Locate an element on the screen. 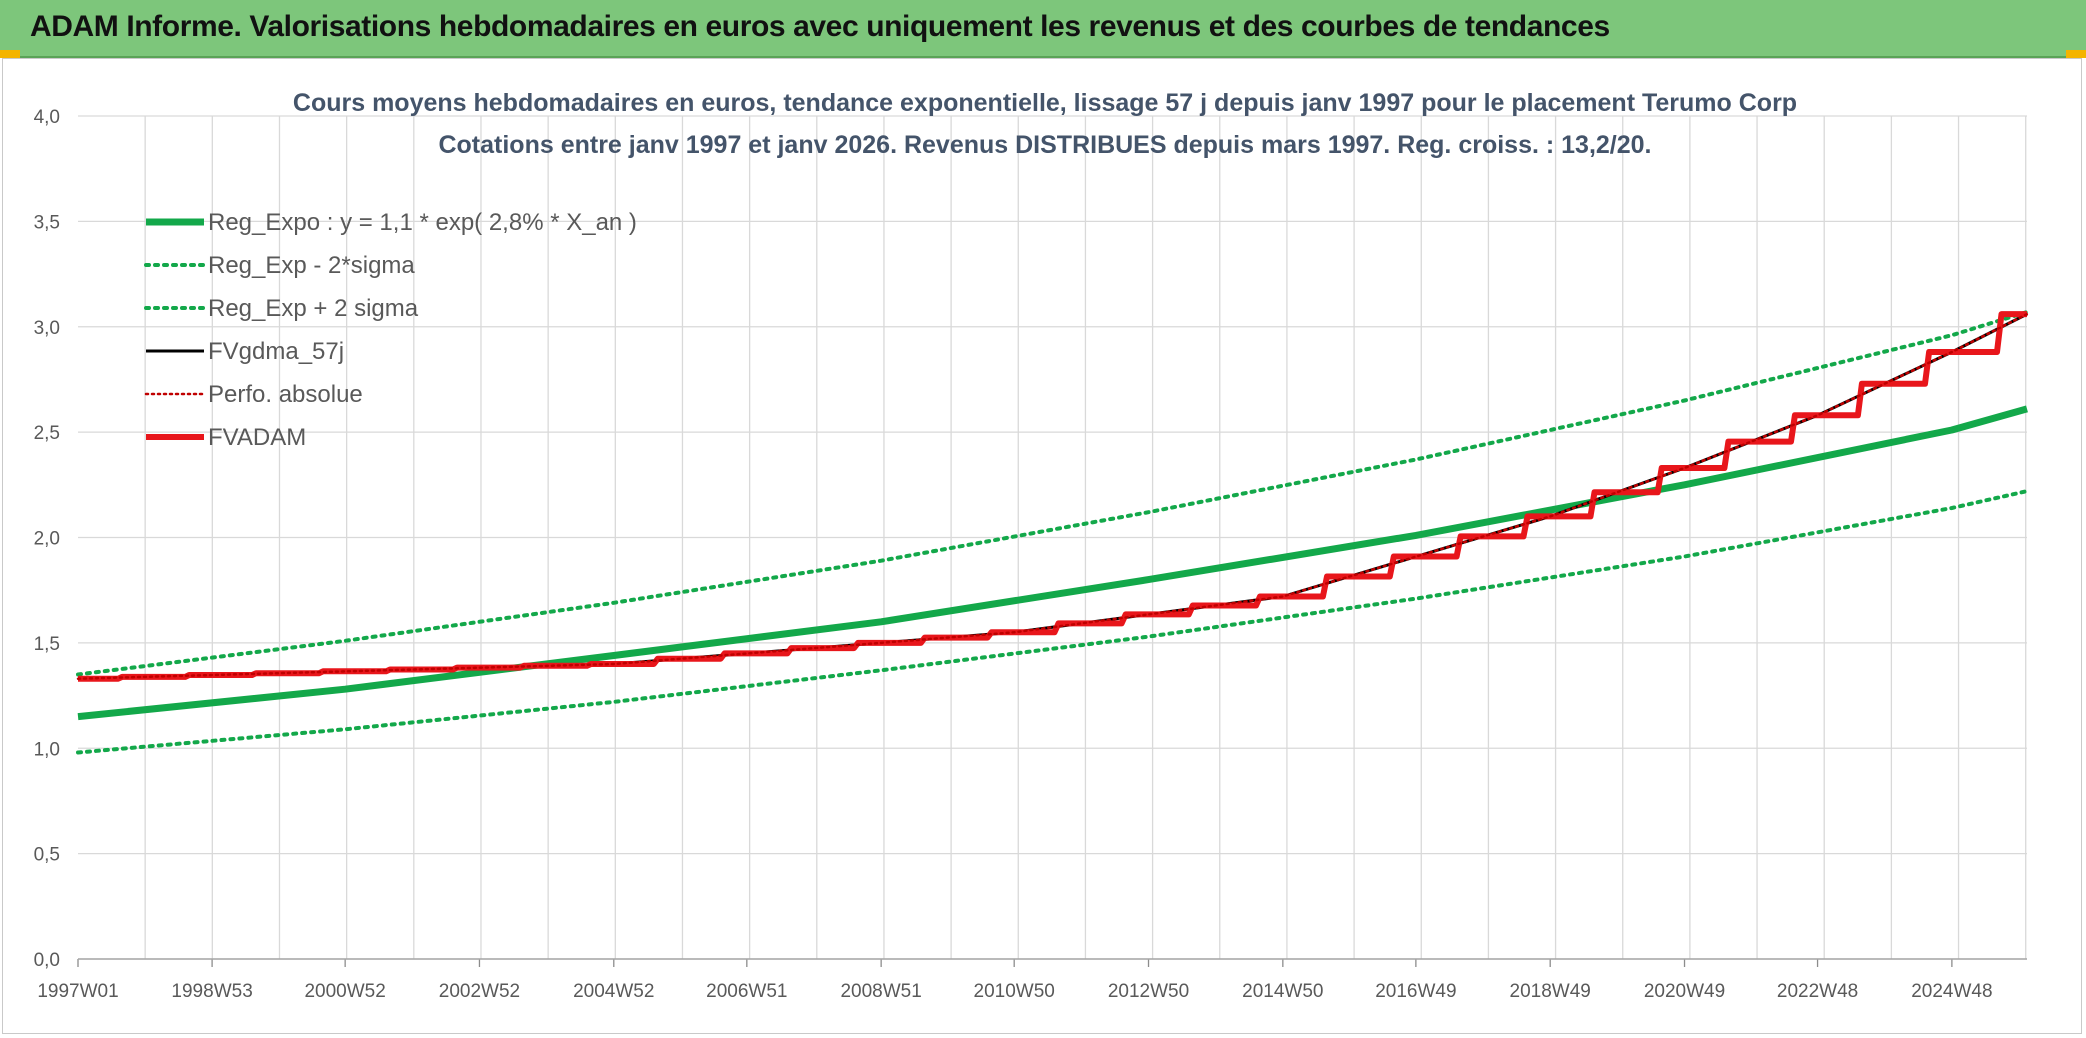 Image resolution: width=2086 pixels, height=1038 pixels. legend-label: Reg_Exp - 2*sigma is located at coordinates (311, 265).